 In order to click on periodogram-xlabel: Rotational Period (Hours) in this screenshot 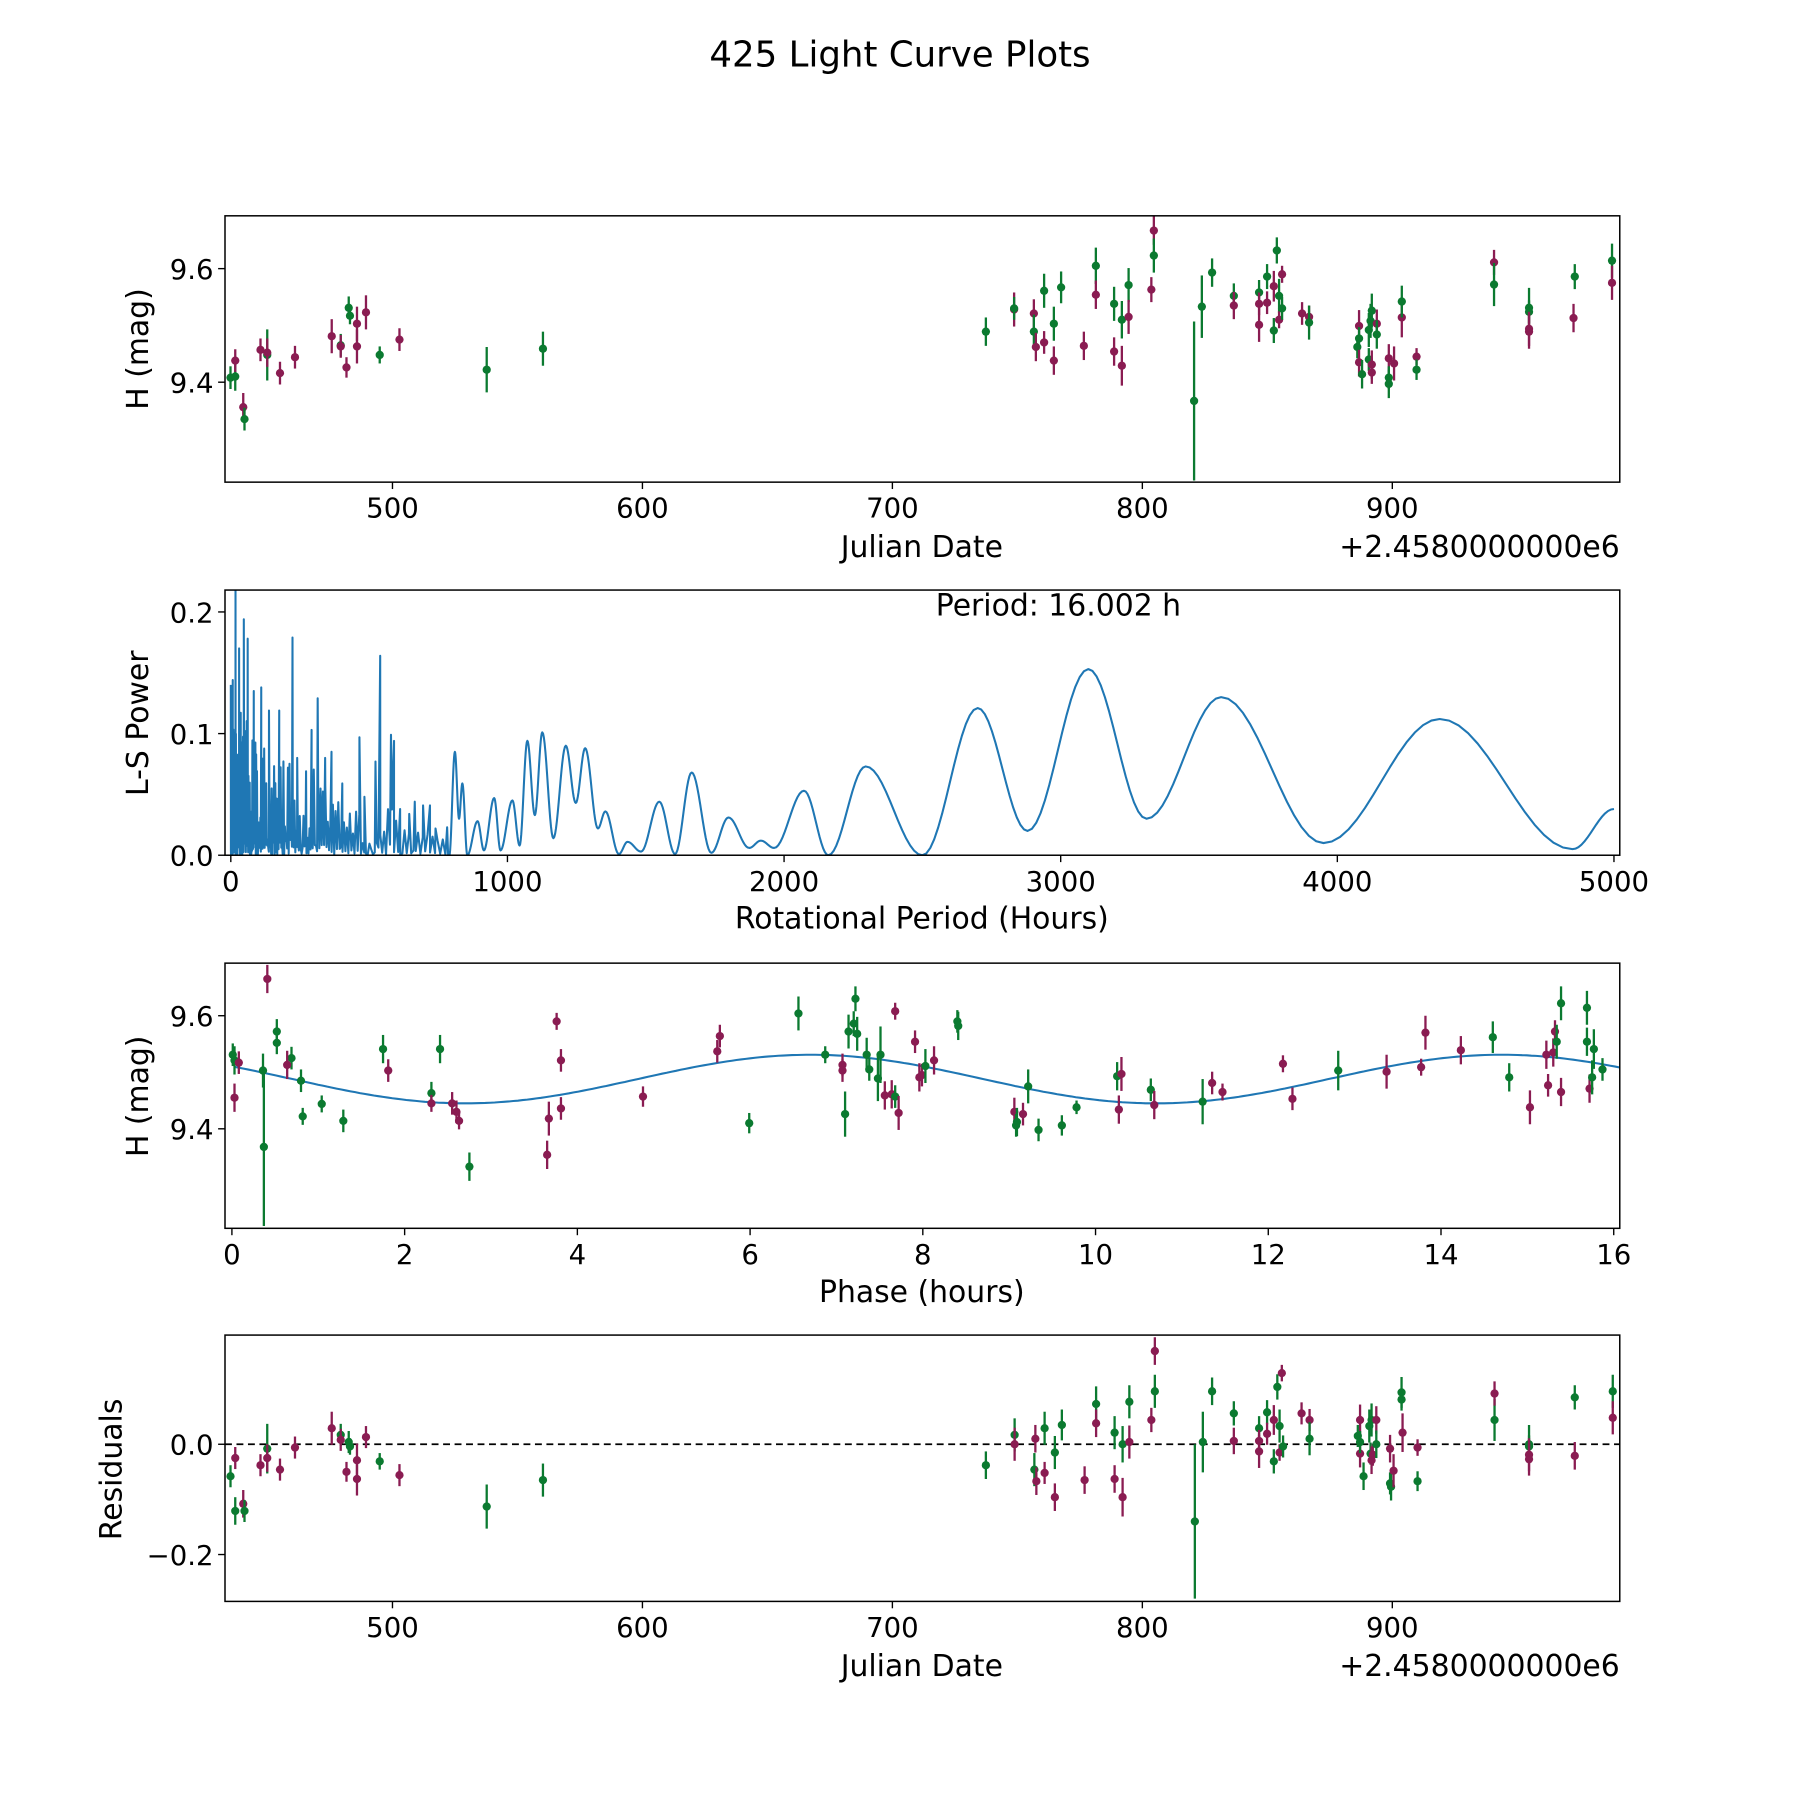, I will do `click(922, 919)`.